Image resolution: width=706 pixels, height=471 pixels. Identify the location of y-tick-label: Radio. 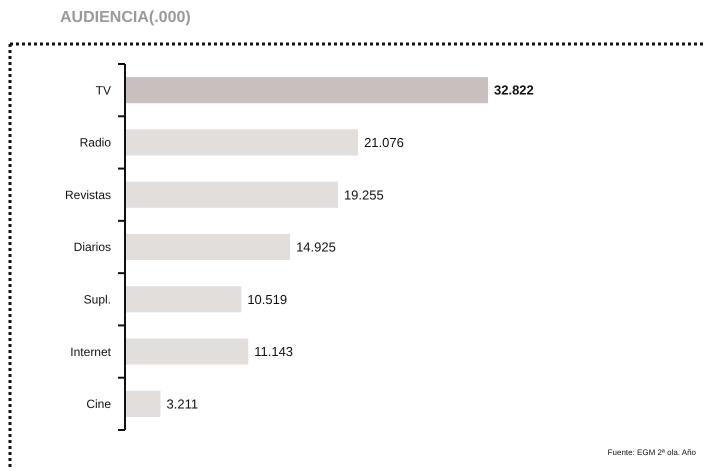
(96, 143).